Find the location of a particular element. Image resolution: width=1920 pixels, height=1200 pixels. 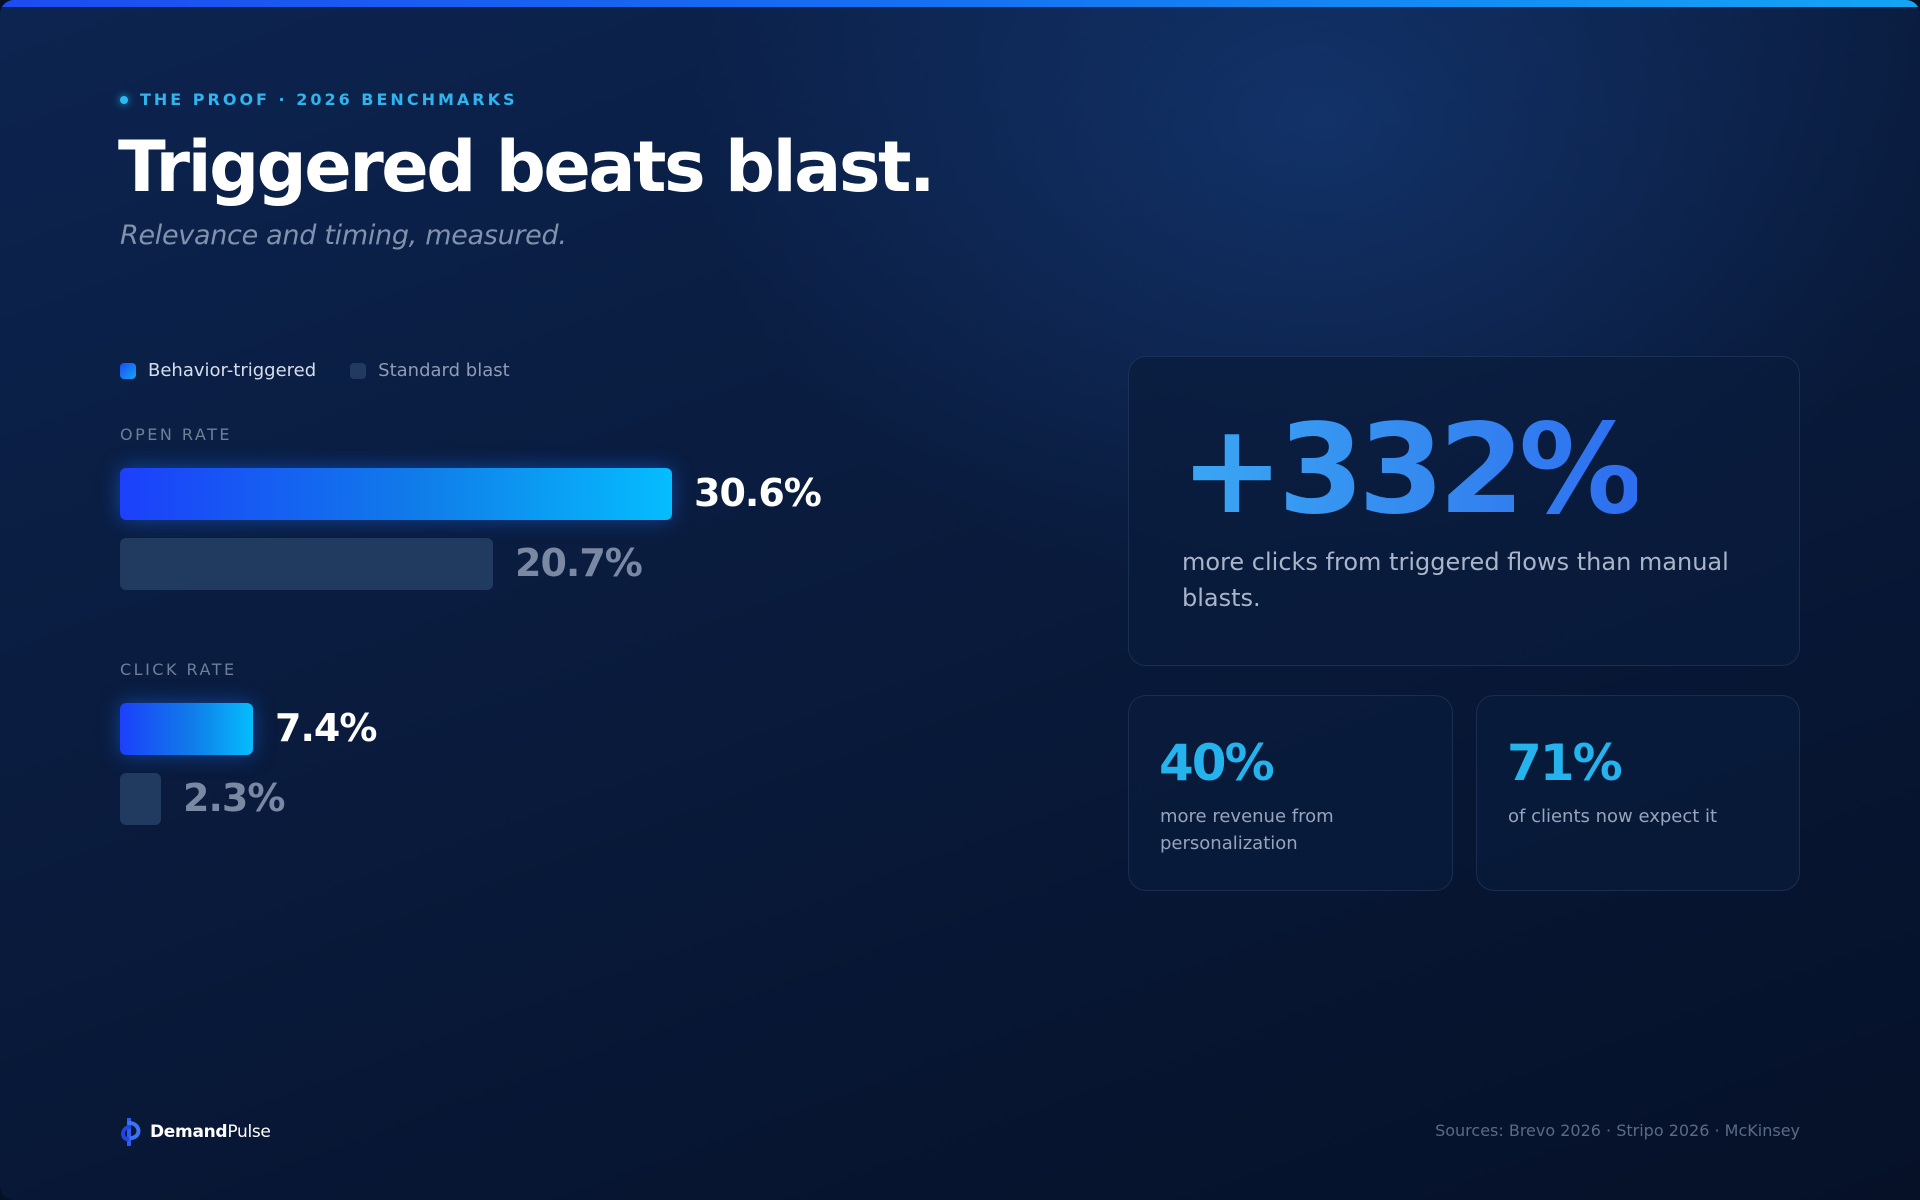

legend-label-blast: Standard blast is located at coordinates (444, 370).